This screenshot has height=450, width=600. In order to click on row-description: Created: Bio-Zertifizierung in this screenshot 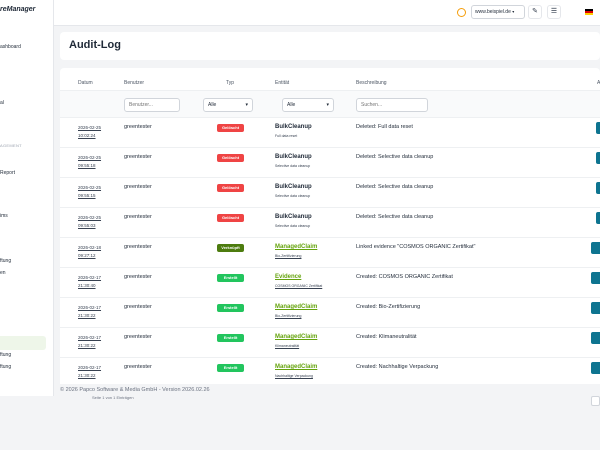, I will do `click(388, 307)`.